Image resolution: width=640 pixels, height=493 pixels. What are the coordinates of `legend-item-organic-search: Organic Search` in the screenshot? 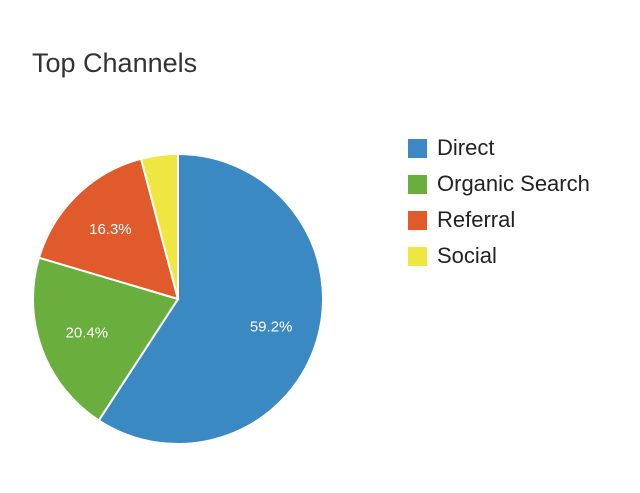 It's located at (499, 184).